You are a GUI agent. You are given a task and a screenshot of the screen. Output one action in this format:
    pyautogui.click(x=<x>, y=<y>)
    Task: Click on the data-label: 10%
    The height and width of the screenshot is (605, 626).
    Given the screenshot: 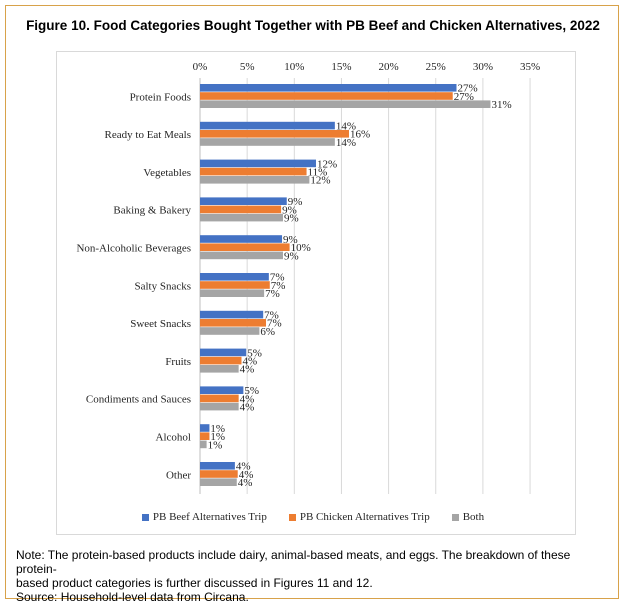 What is the action you would take?
    pyautogui.click(x=301, y=248)
    